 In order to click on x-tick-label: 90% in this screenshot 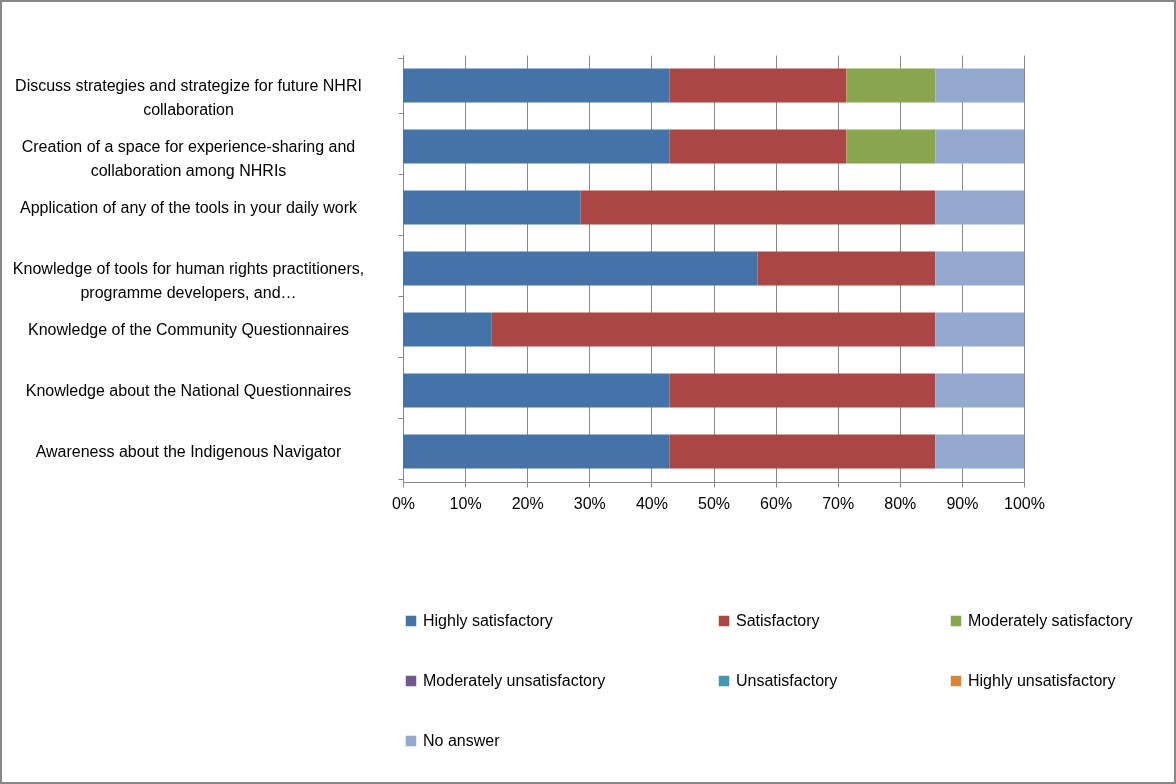, I will do `click(962, 503)`.